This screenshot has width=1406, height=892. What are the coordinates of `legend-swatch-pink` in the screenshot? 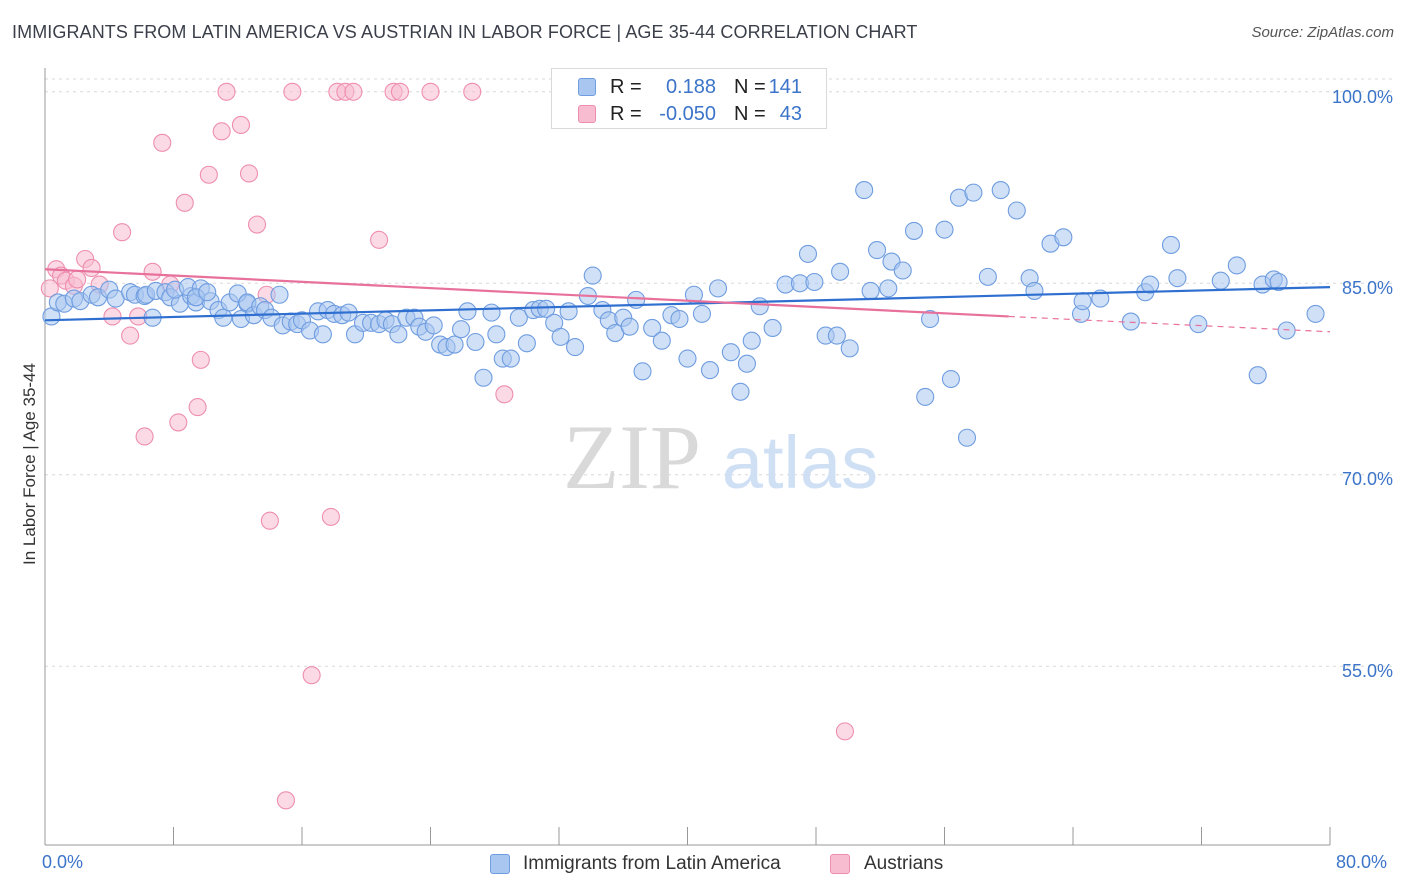 It's located at (587, 114).